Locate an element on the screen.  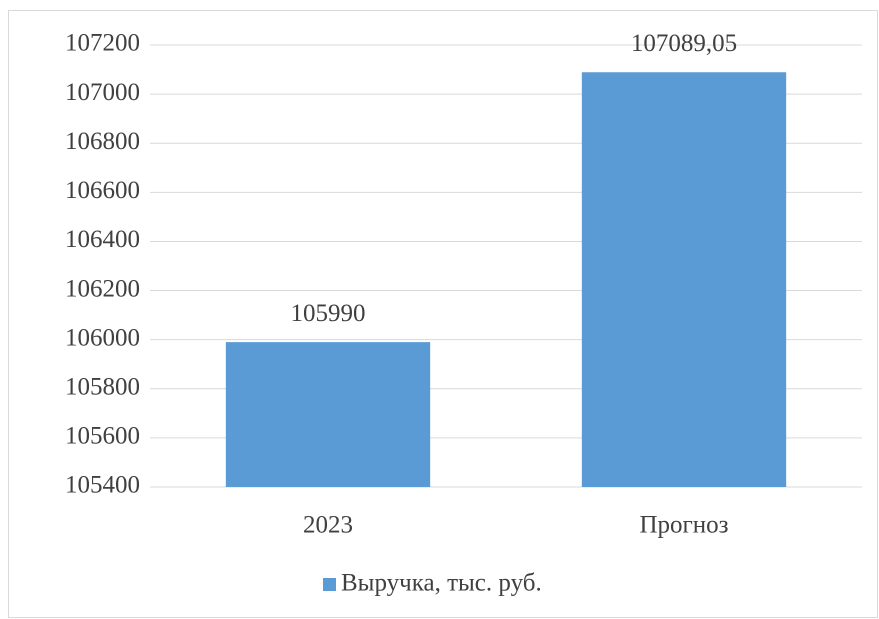
y-tick-label: 106800 is located at coordinates (102, 141).